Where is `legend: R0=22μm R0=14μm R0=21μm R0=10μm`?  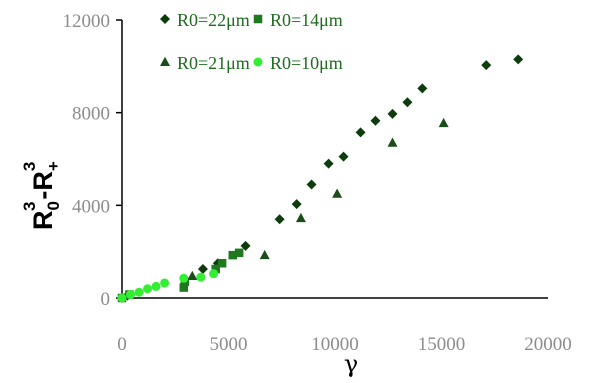 legend: R0=22μm R0=14μm R0=21μm R0=10μm is located at coordinates (251, 41).